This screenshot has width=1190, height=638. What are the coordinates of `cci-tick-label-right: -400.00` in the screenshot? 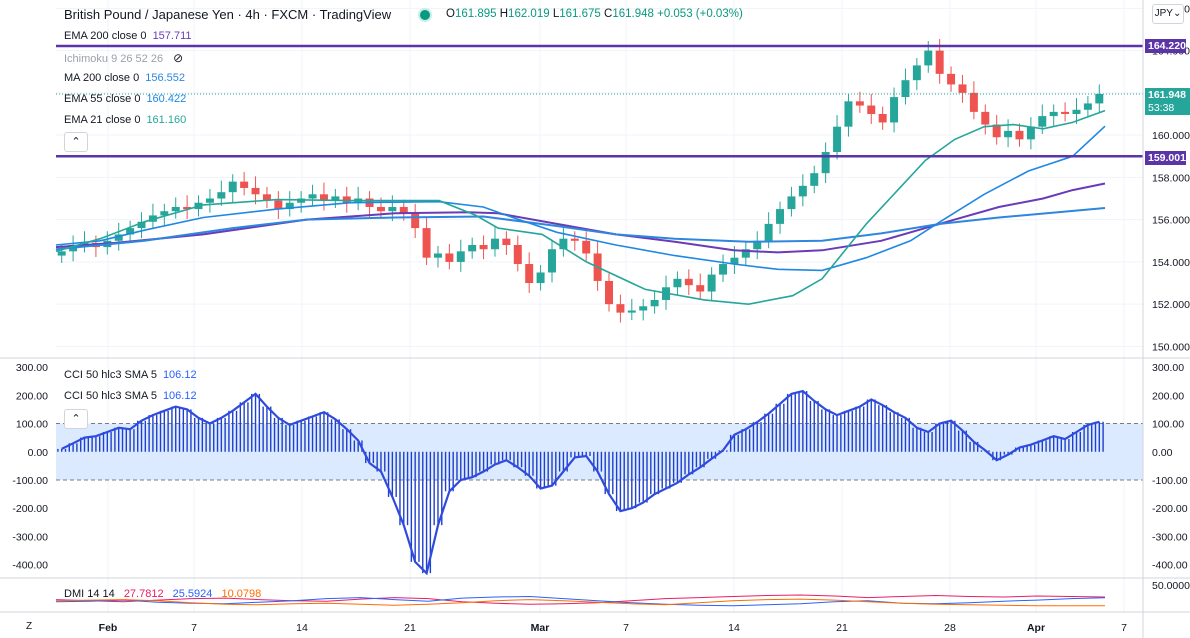 It's located at (1170, 566).